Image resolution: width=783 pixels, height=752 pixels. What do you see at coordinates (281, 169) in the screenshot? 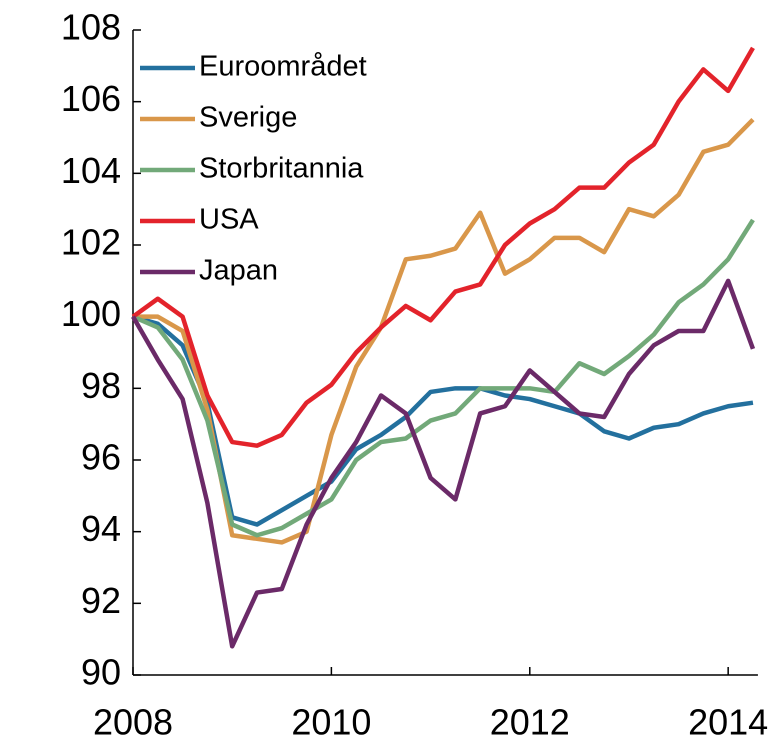
I see `legend-label: Storbritannia` at bounding box center [281, 169].